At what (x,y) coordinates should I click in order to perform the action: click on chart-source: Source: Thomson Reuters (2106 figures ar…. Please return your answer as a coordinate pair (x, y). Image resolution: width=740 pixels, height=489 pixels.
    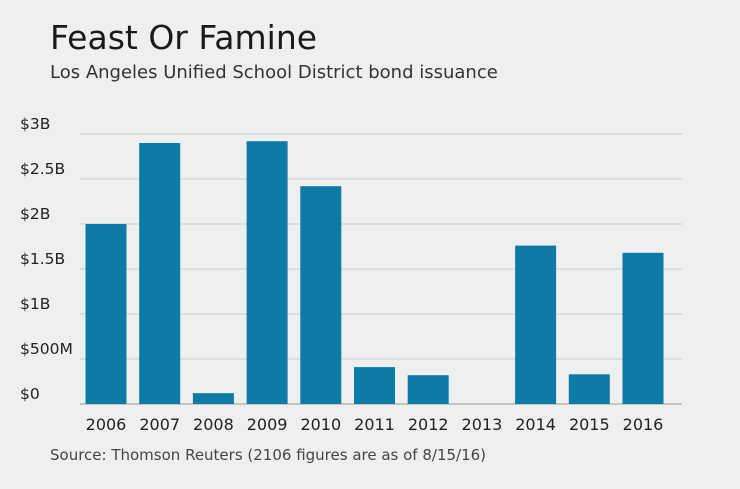
    Looking at the image, I should click on (268, 455).